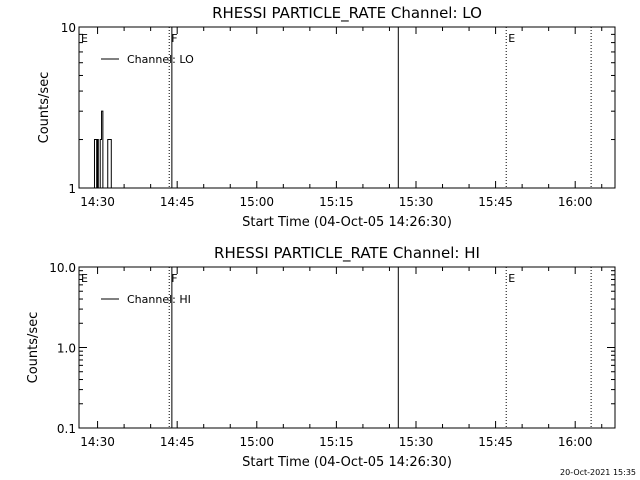  Describe the element at coordinates (66, 349) in the screenshot. I see `y-tick-label: 1.0` at that location.